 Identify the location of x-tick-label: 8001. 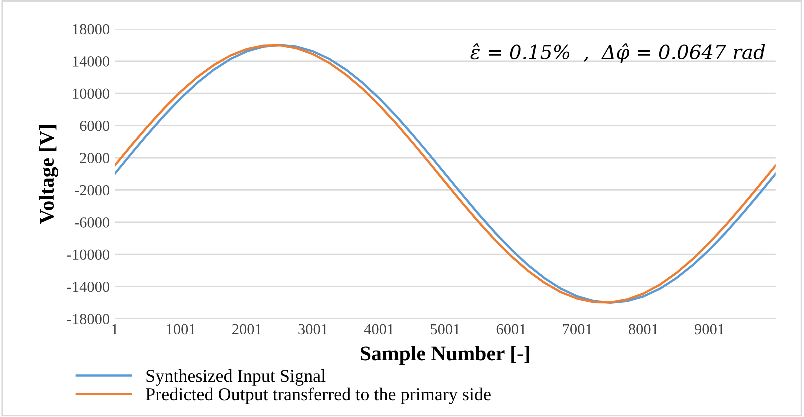
(643, 329).